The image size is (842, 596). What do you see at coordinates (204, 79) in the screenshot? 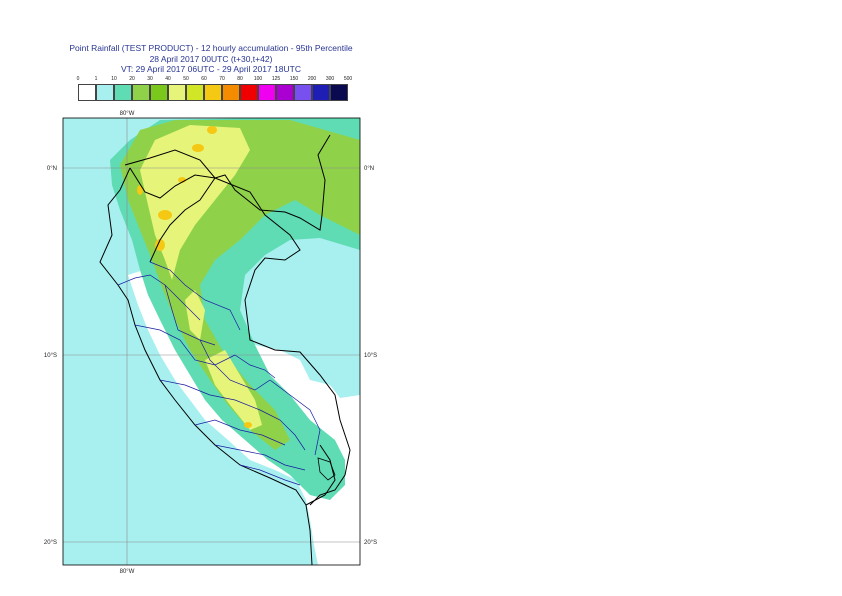
I see `legend-tick-label: 60` at bounding box center [204, 79].